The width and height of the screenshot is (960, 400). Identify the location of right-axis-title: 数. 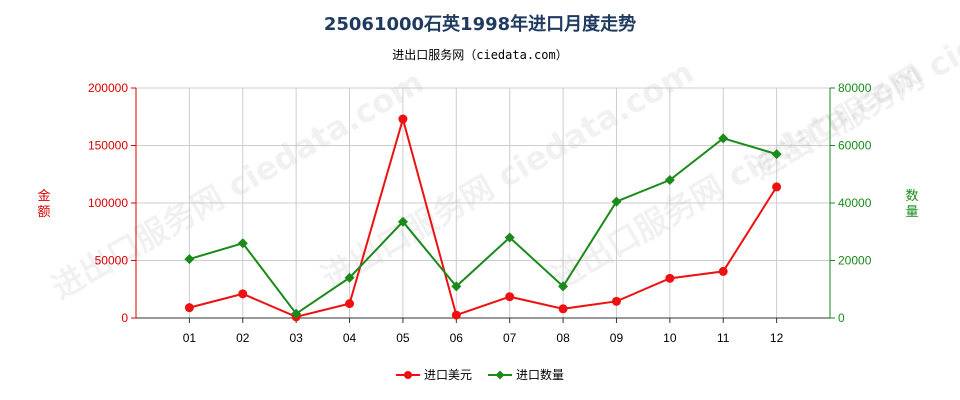
(911, 196).